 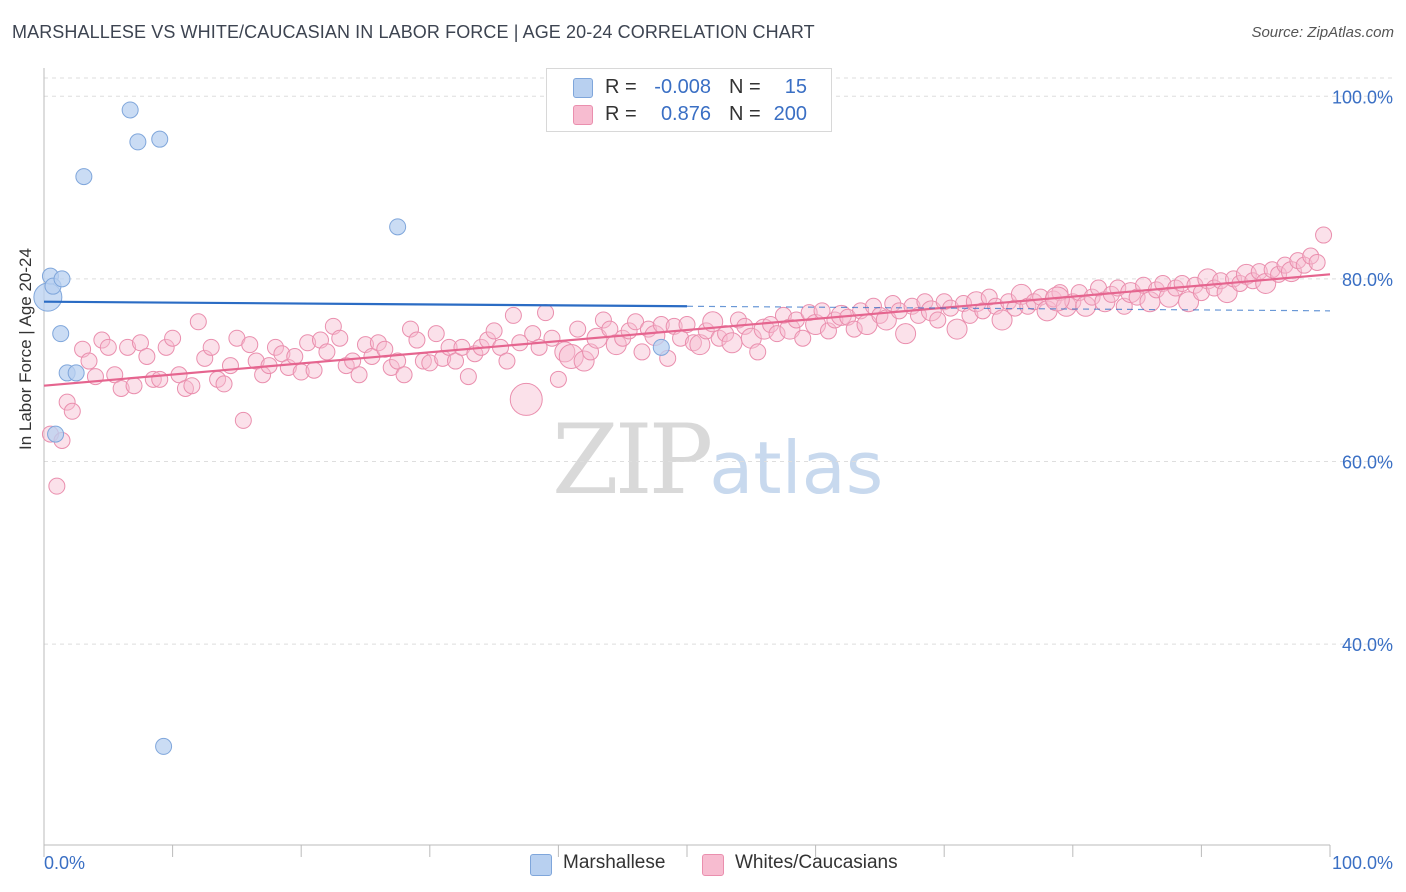 What do you see at coordinates (632, 460) in the screenshot?
I see `watermark-zip: ZIP` at bounding box center [632, 460].